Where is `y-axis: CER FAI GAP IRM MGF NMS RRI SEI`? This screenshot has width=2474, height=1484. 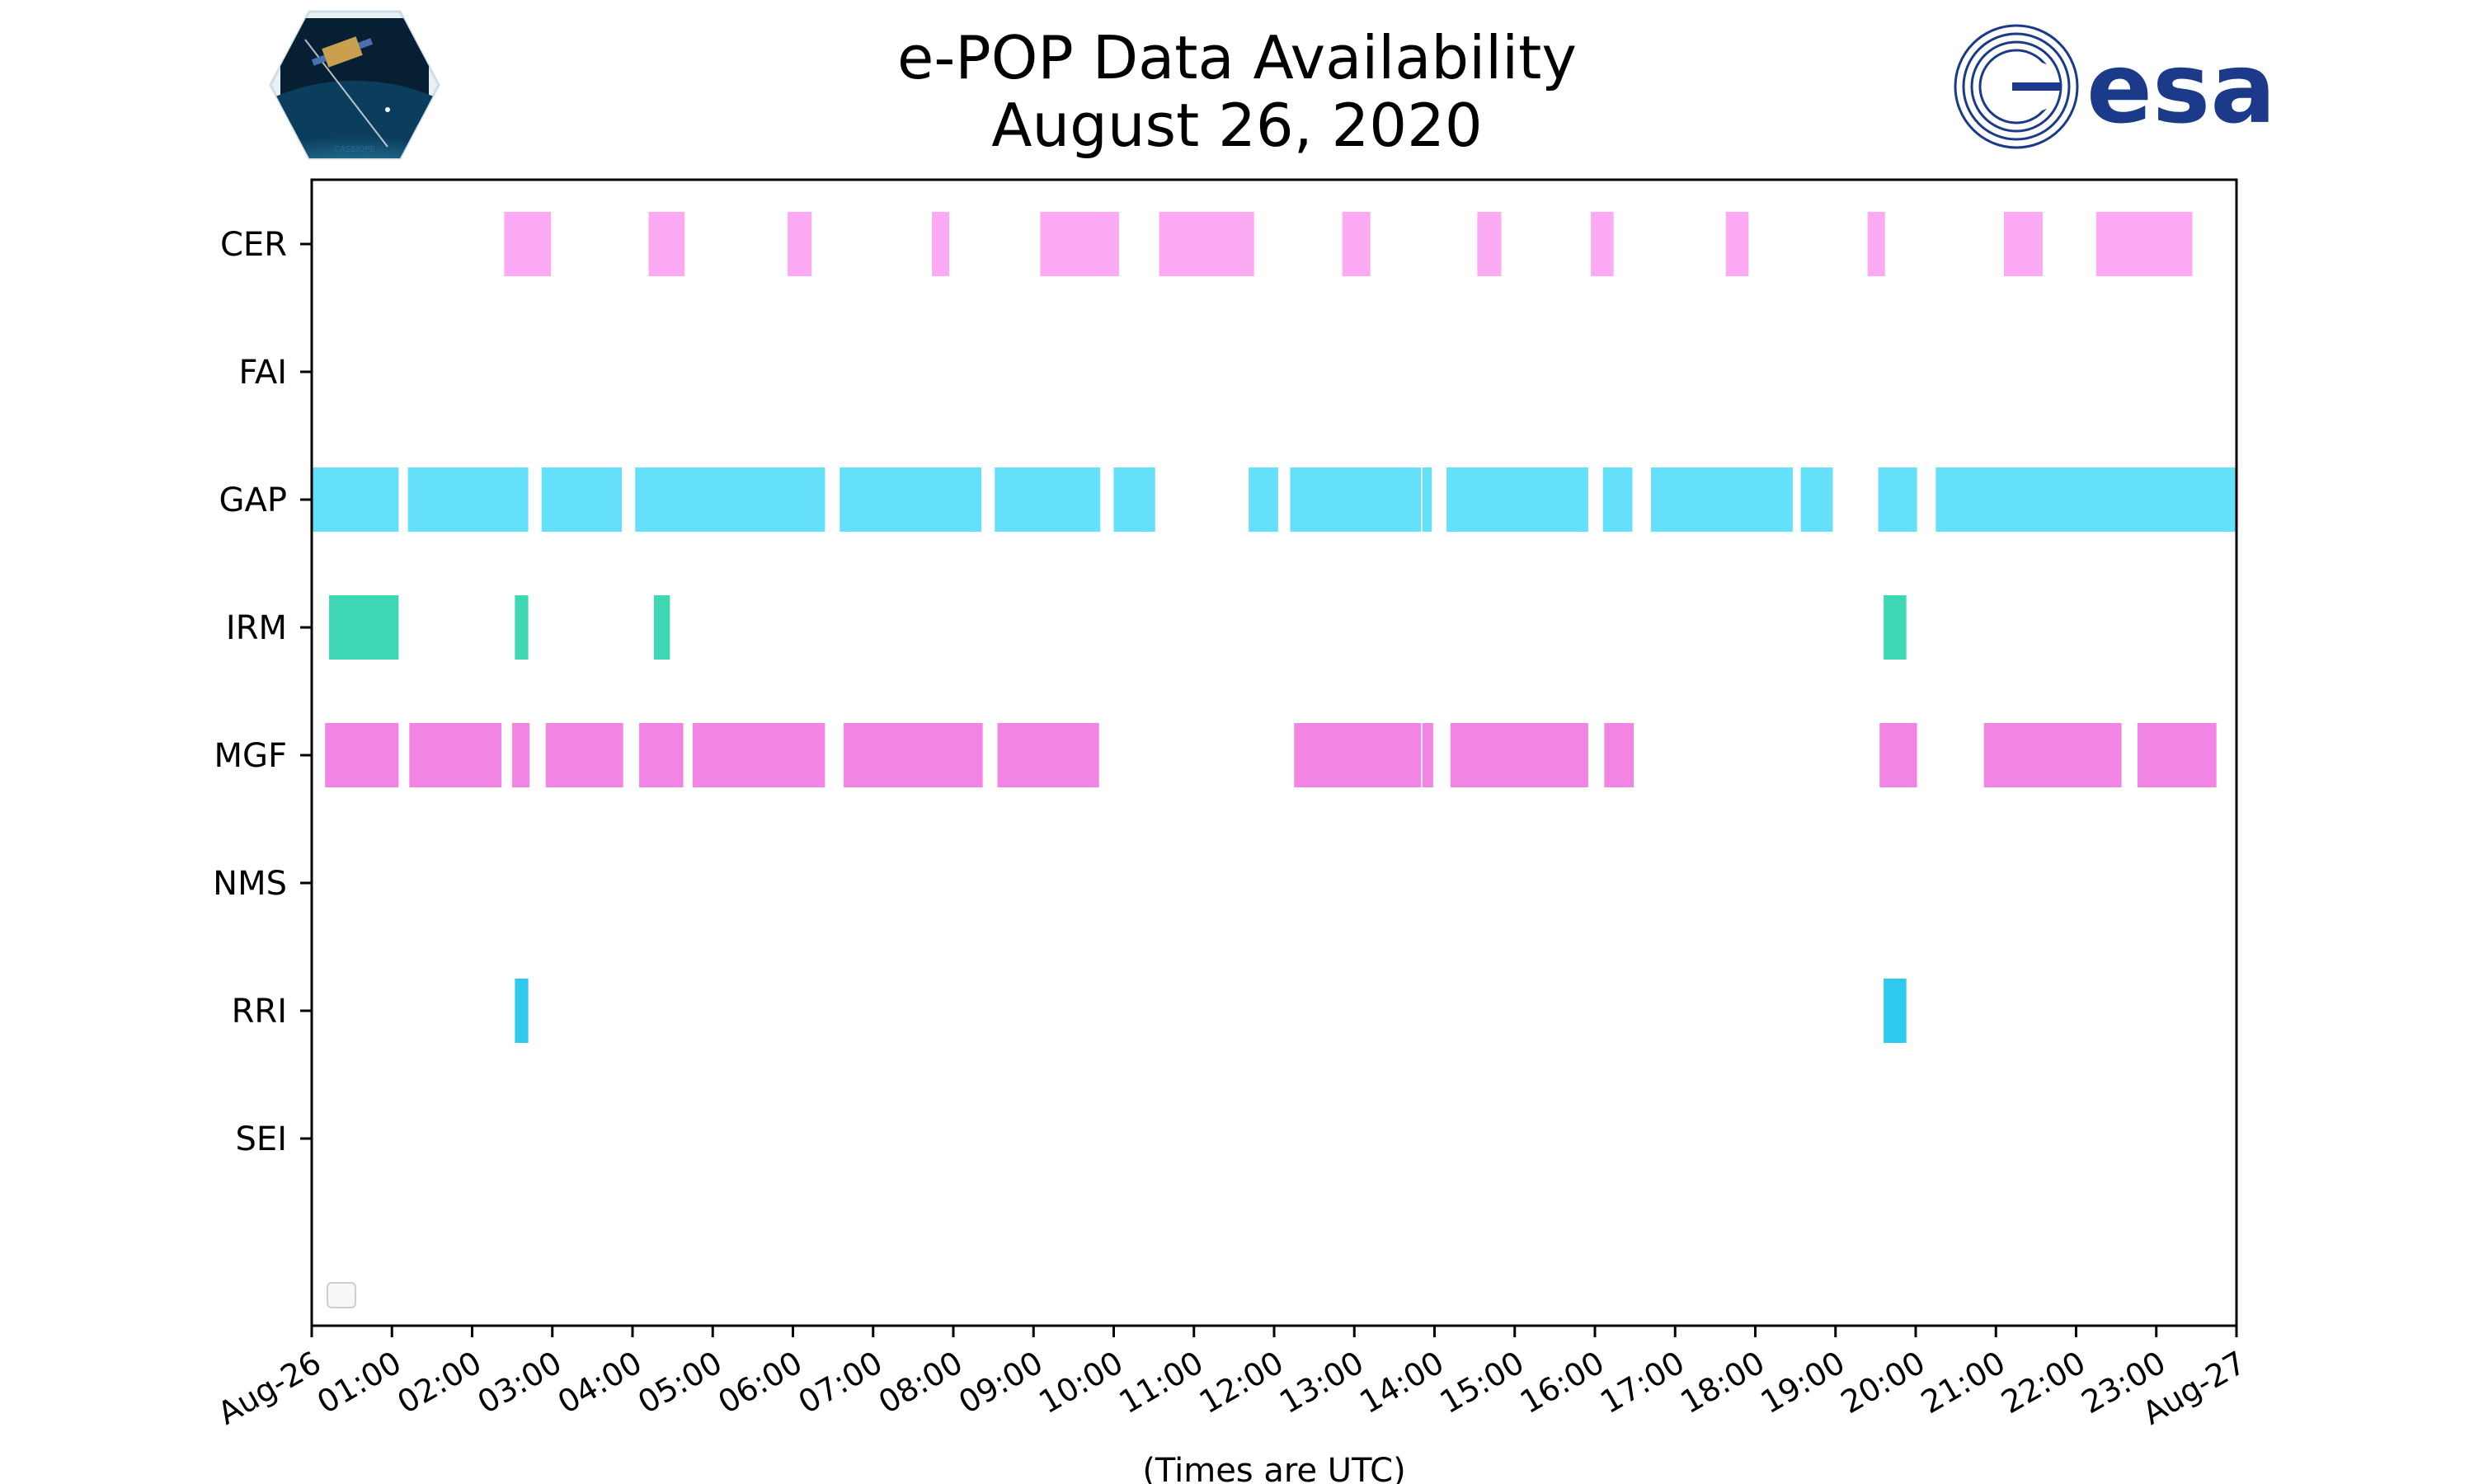 y-axis: CER FAI GAP IRM MGF NMS RRI SEI is located at coordinates (262, 692).